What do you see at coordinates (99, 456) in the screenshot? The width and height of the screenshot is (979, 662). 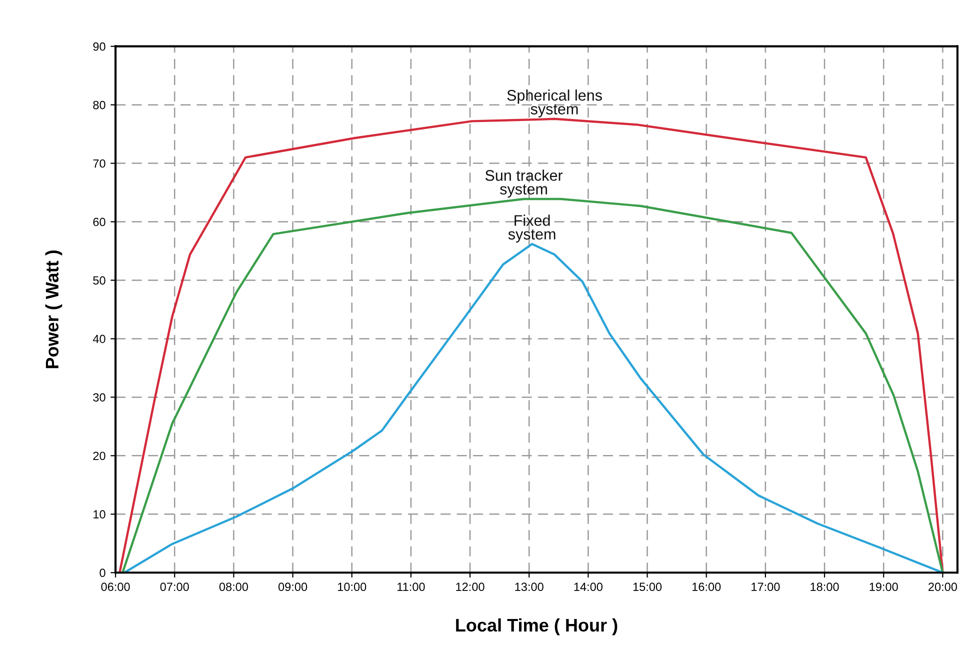 I see `y-tick-label: 20` at bounding box center [99, 456].